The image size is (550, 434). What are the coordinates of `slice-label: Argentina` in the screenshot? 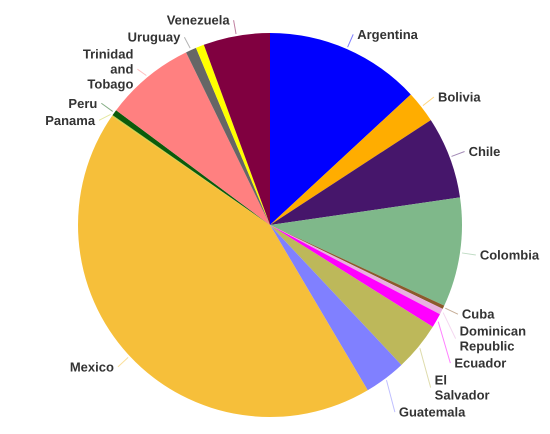 It's located at (388, 34).